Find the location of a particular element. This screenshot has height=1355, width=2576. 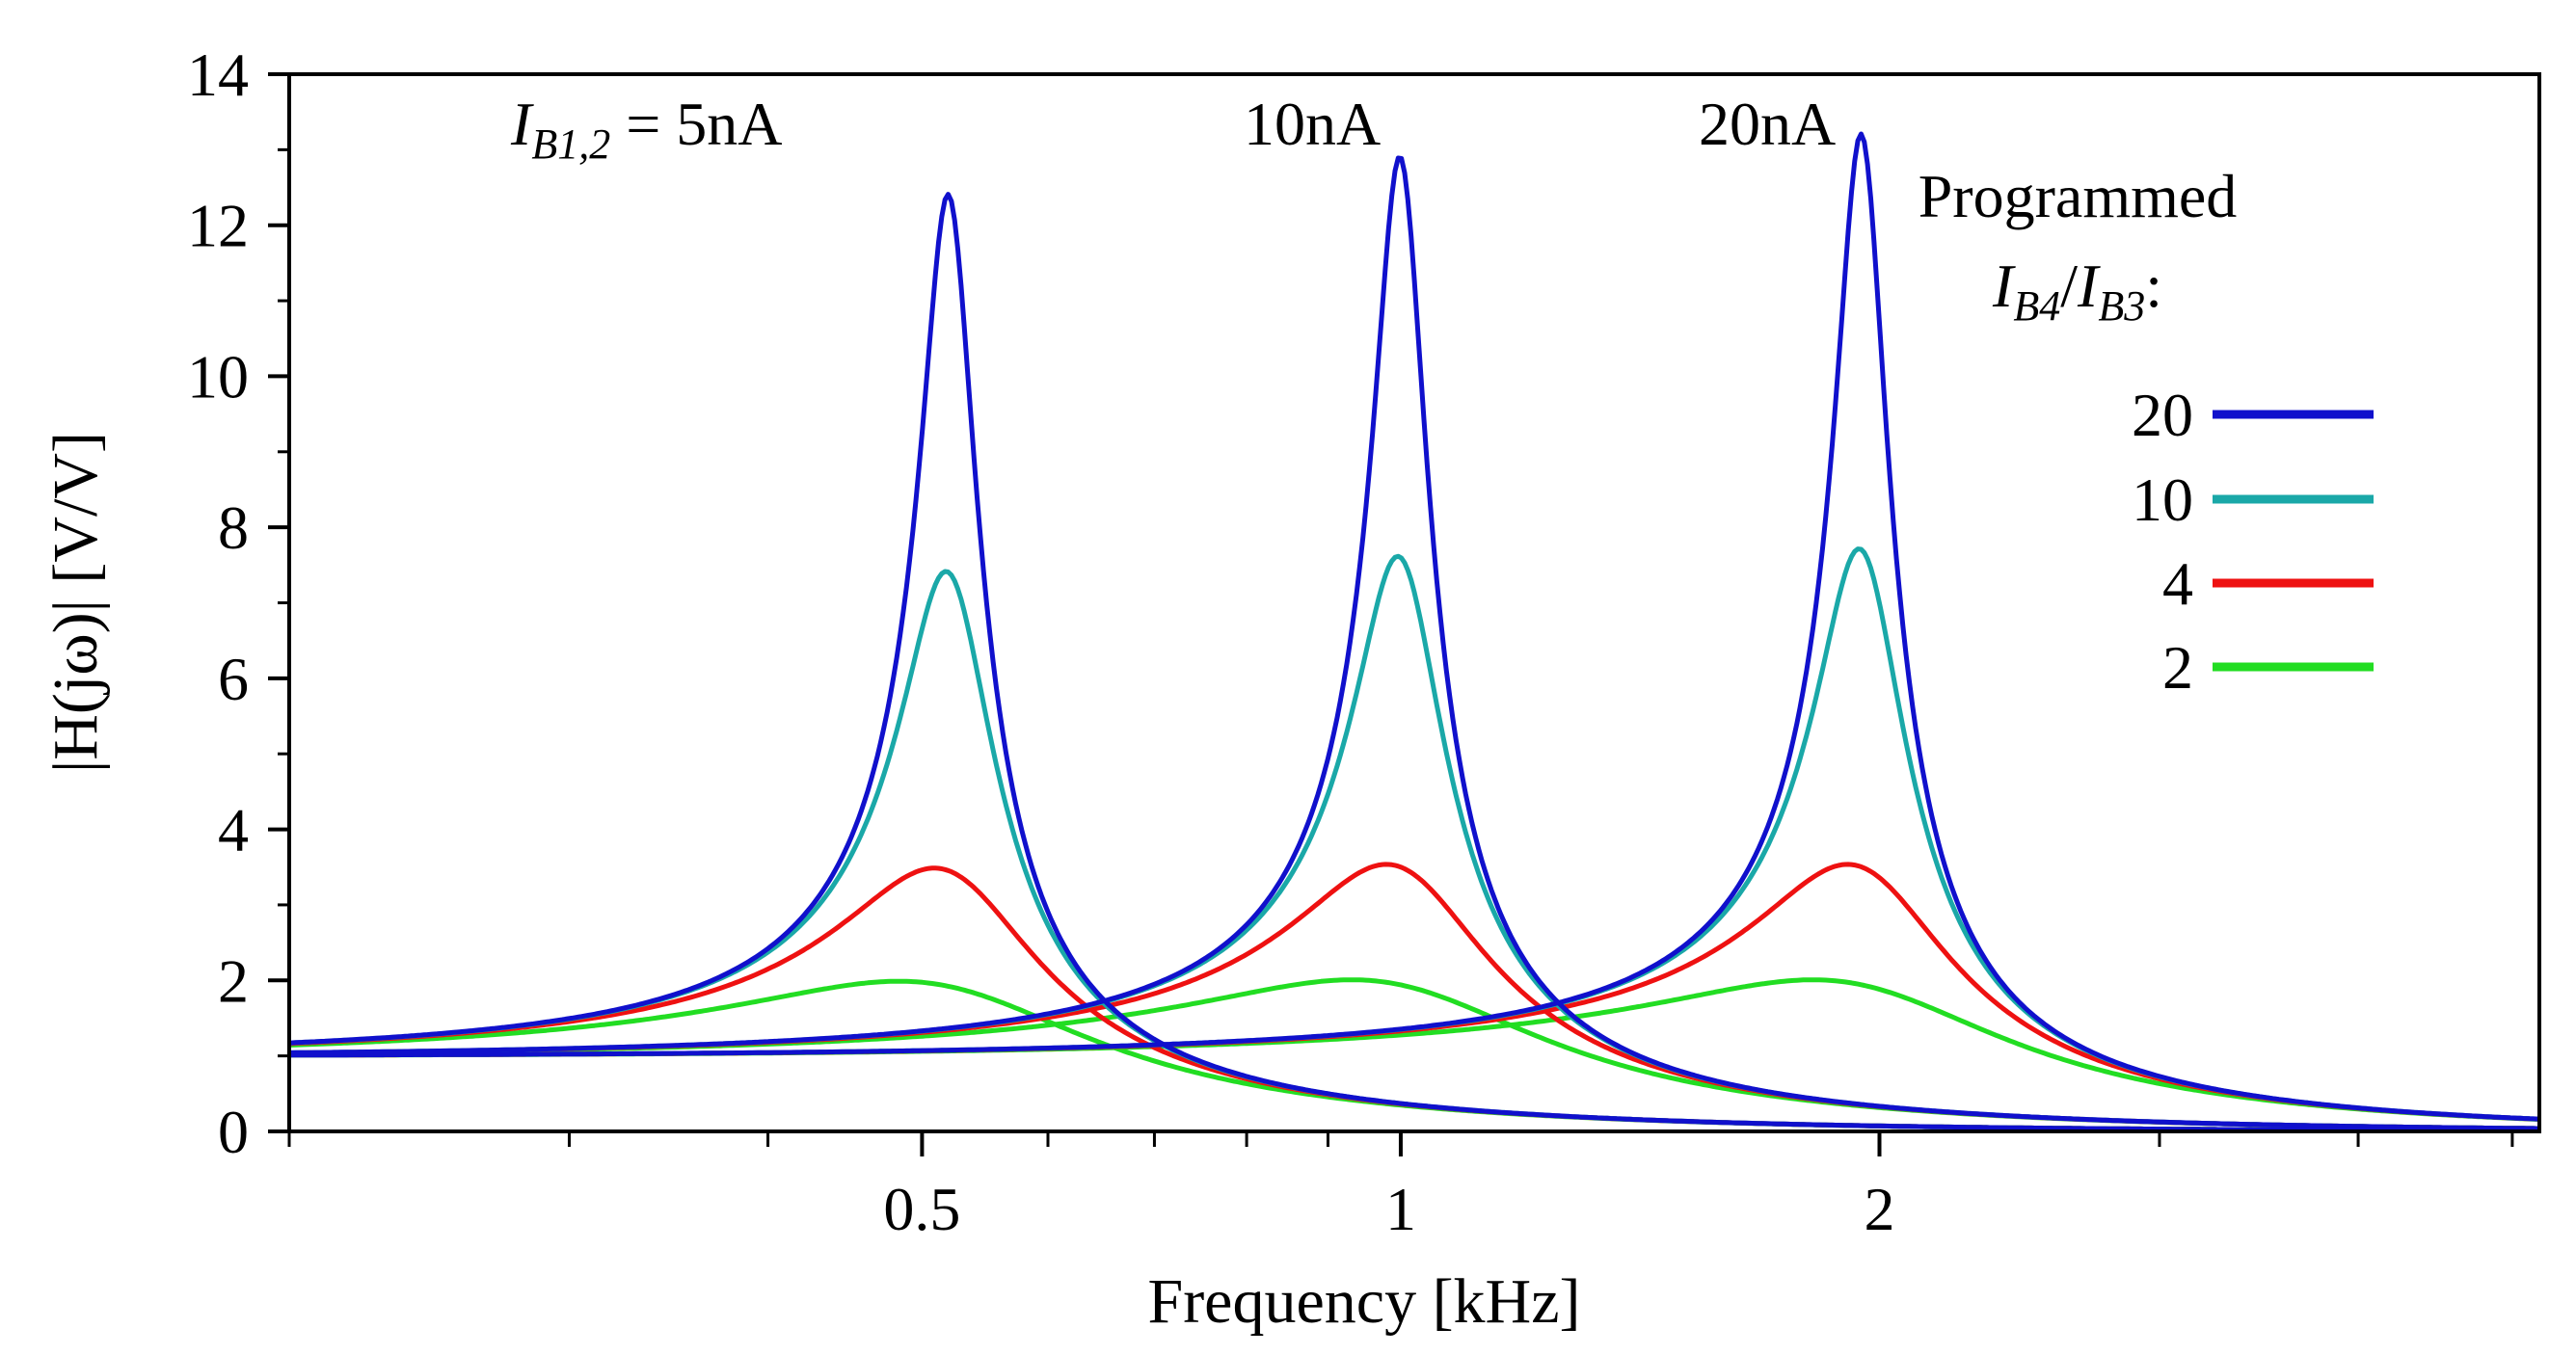

y-tick-label: 10 is located at coordinates (218, 376).